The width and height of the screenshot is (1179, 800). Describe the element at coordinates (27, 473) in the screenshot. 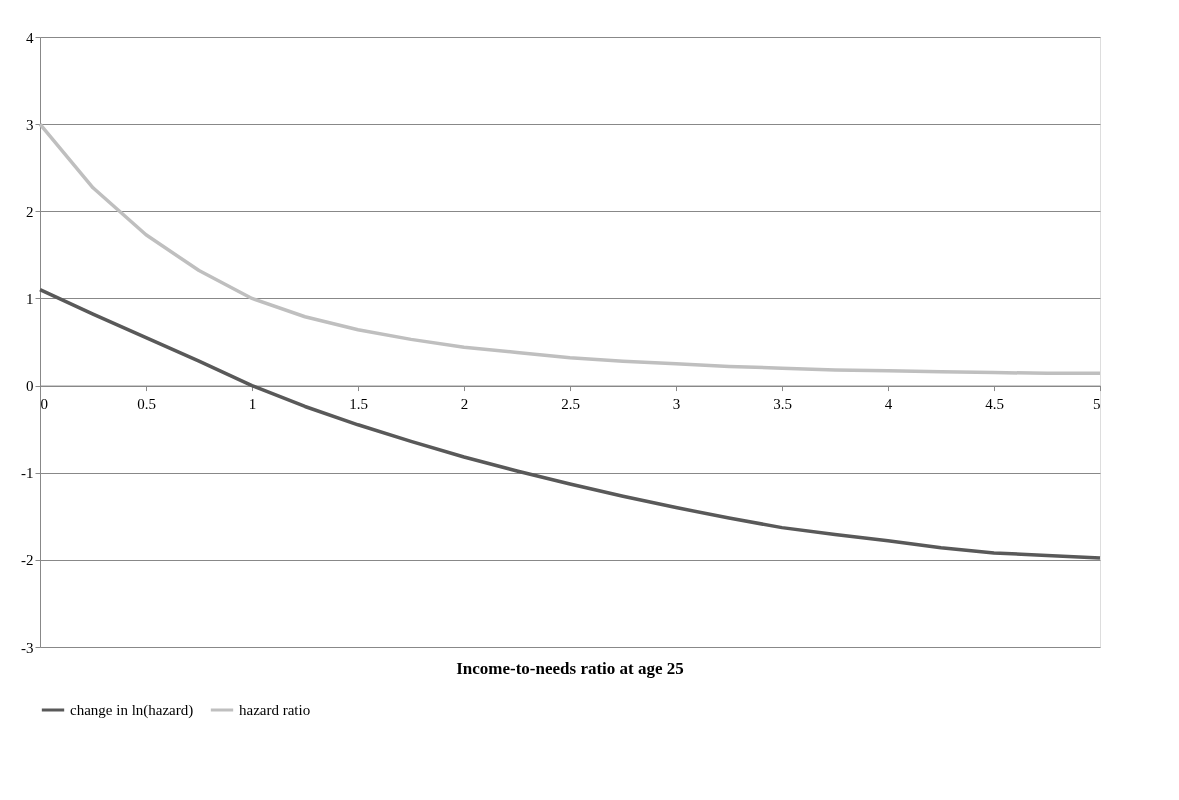

I see `y-tick-label: -1` at that location.